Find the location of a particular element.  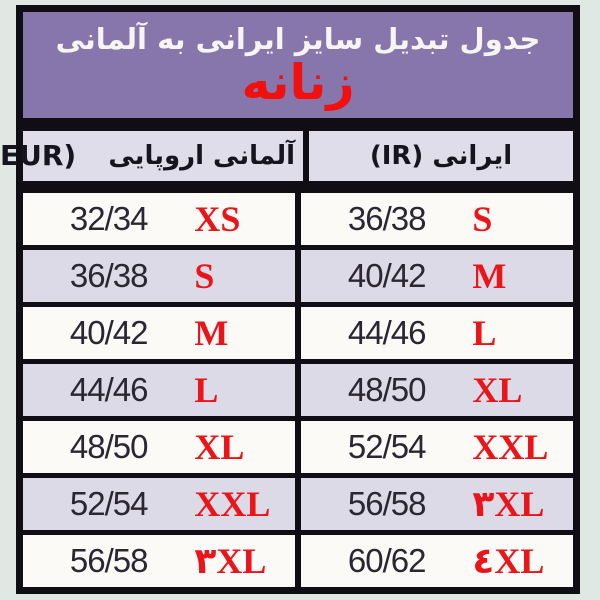

eur-size-value: 52/54 is located at coordinates (109, 503).